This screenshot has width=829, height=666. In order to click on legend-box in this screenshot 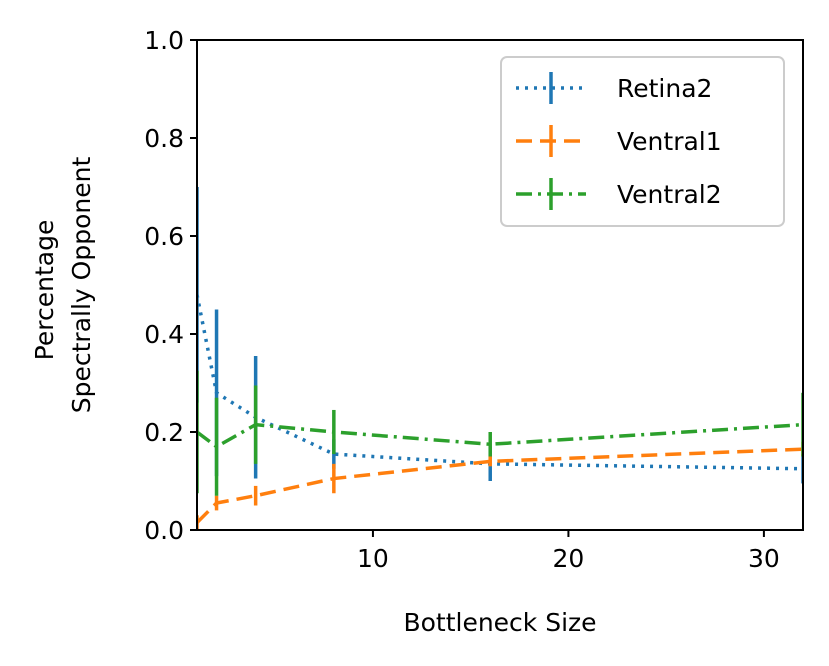, I will do `click(642, 141)`.